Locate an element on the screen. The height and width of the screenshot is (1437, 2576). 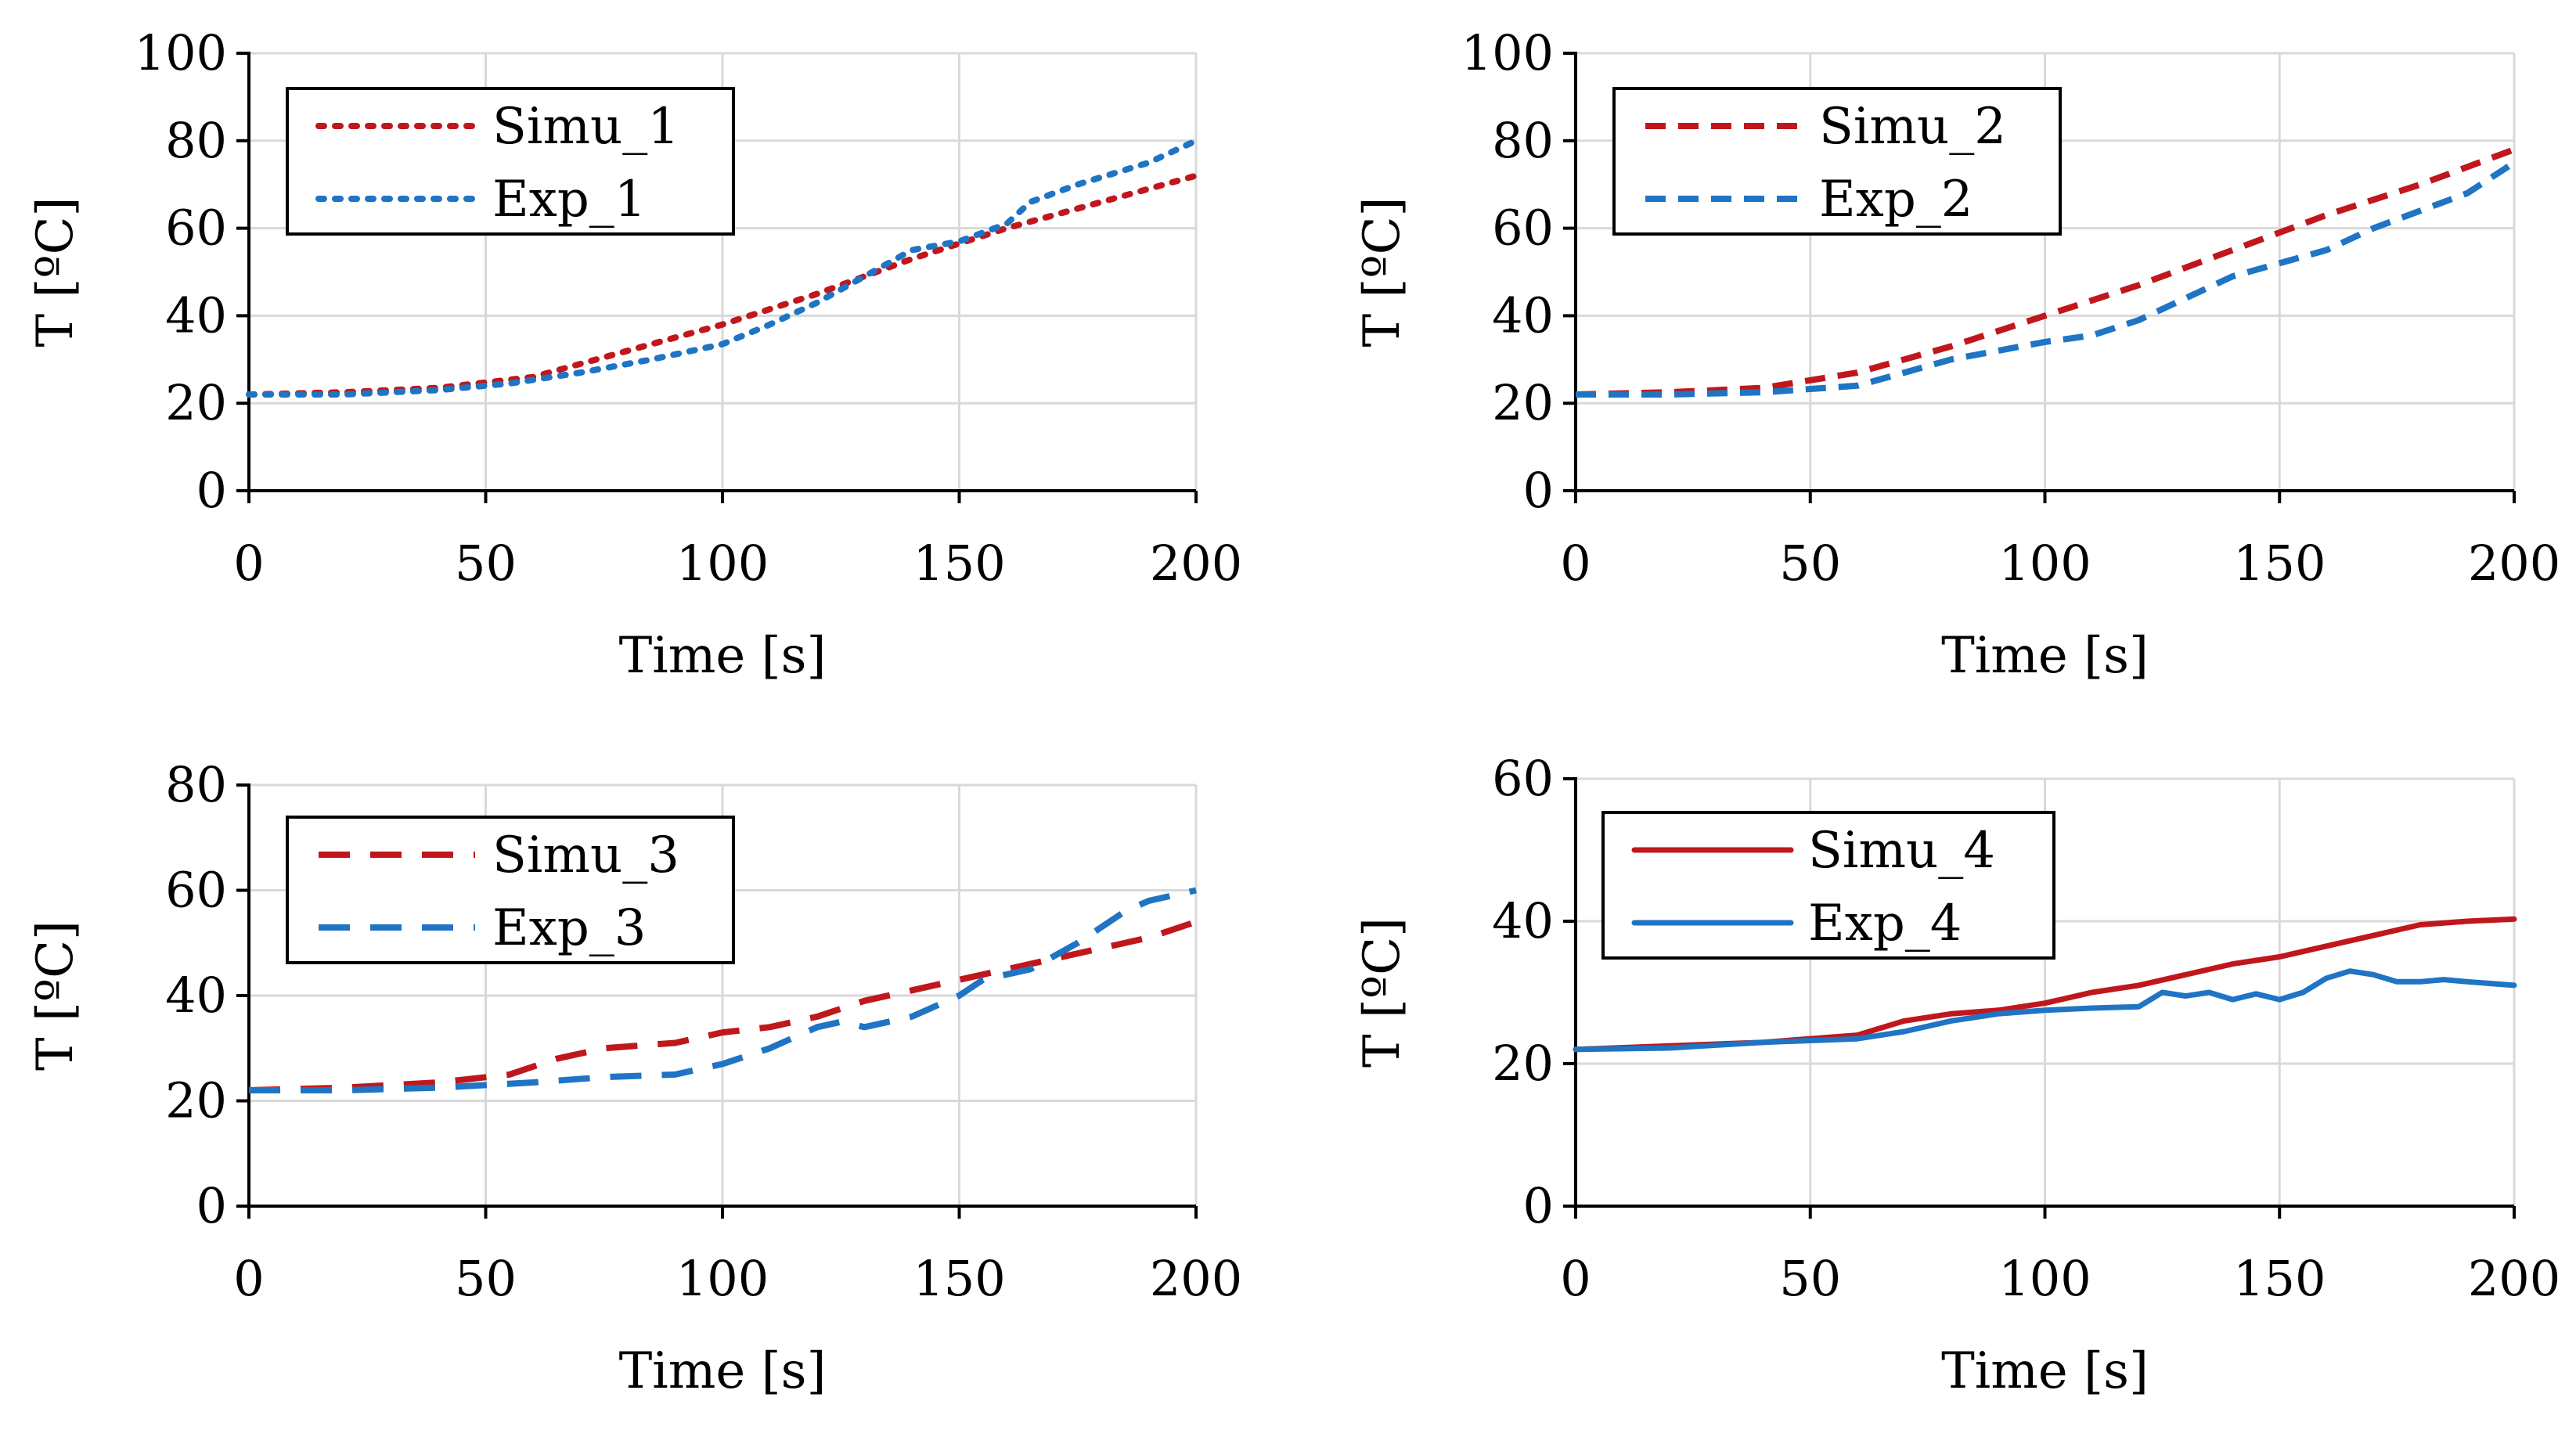
legend: Simu_2 Exp_2 is located at coordinates (1837, 161).